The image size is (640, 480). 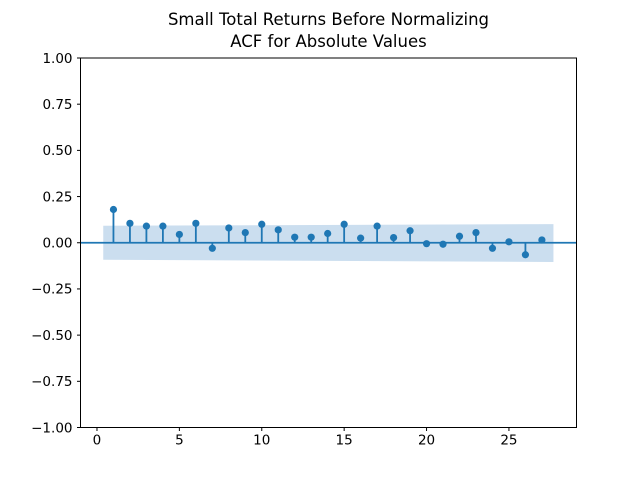 I want to click on markers, so click(x=327, y=232).